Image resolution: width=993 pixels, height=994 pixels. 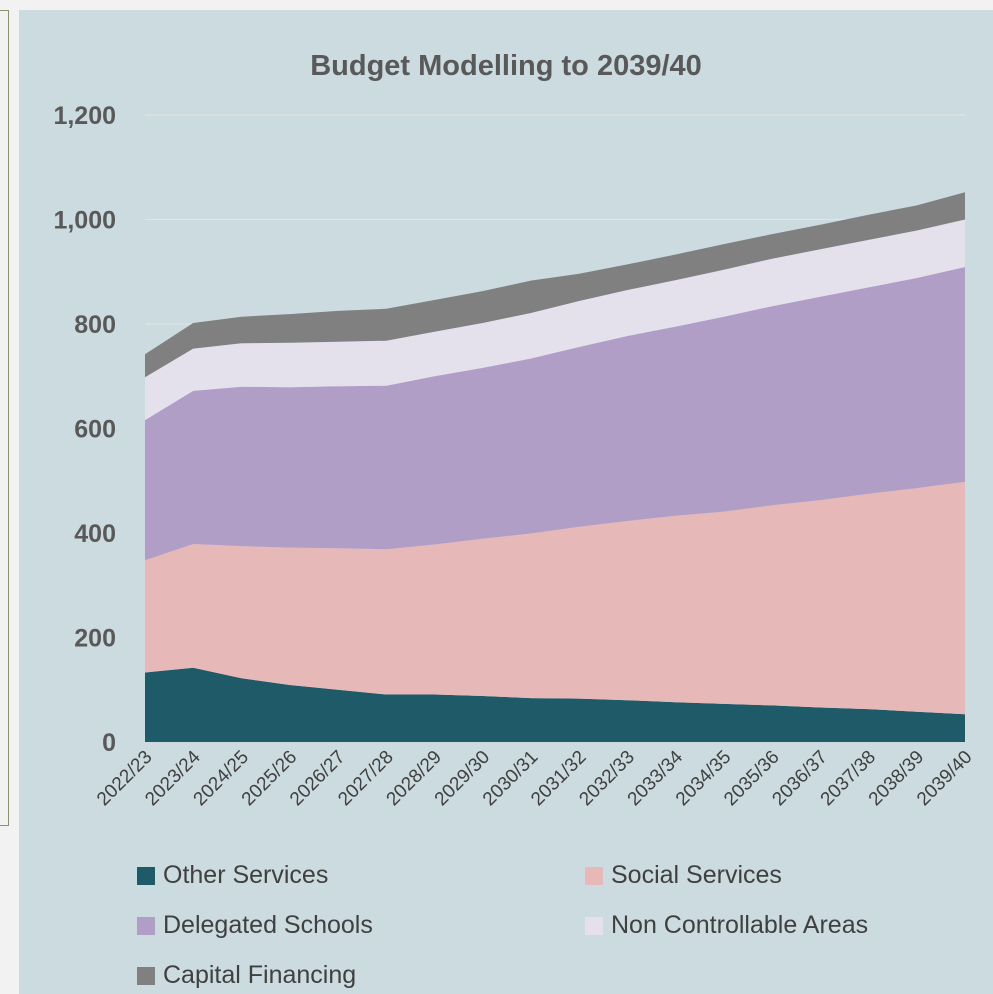 I want to click on legend-item: Social Services, so click(x=683, y=875).